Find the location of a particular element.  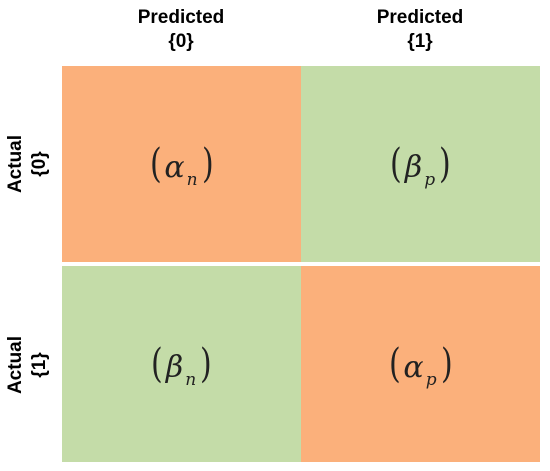

column-header-predicted-0: Predicted {0} is located at coordinates (181, 30).